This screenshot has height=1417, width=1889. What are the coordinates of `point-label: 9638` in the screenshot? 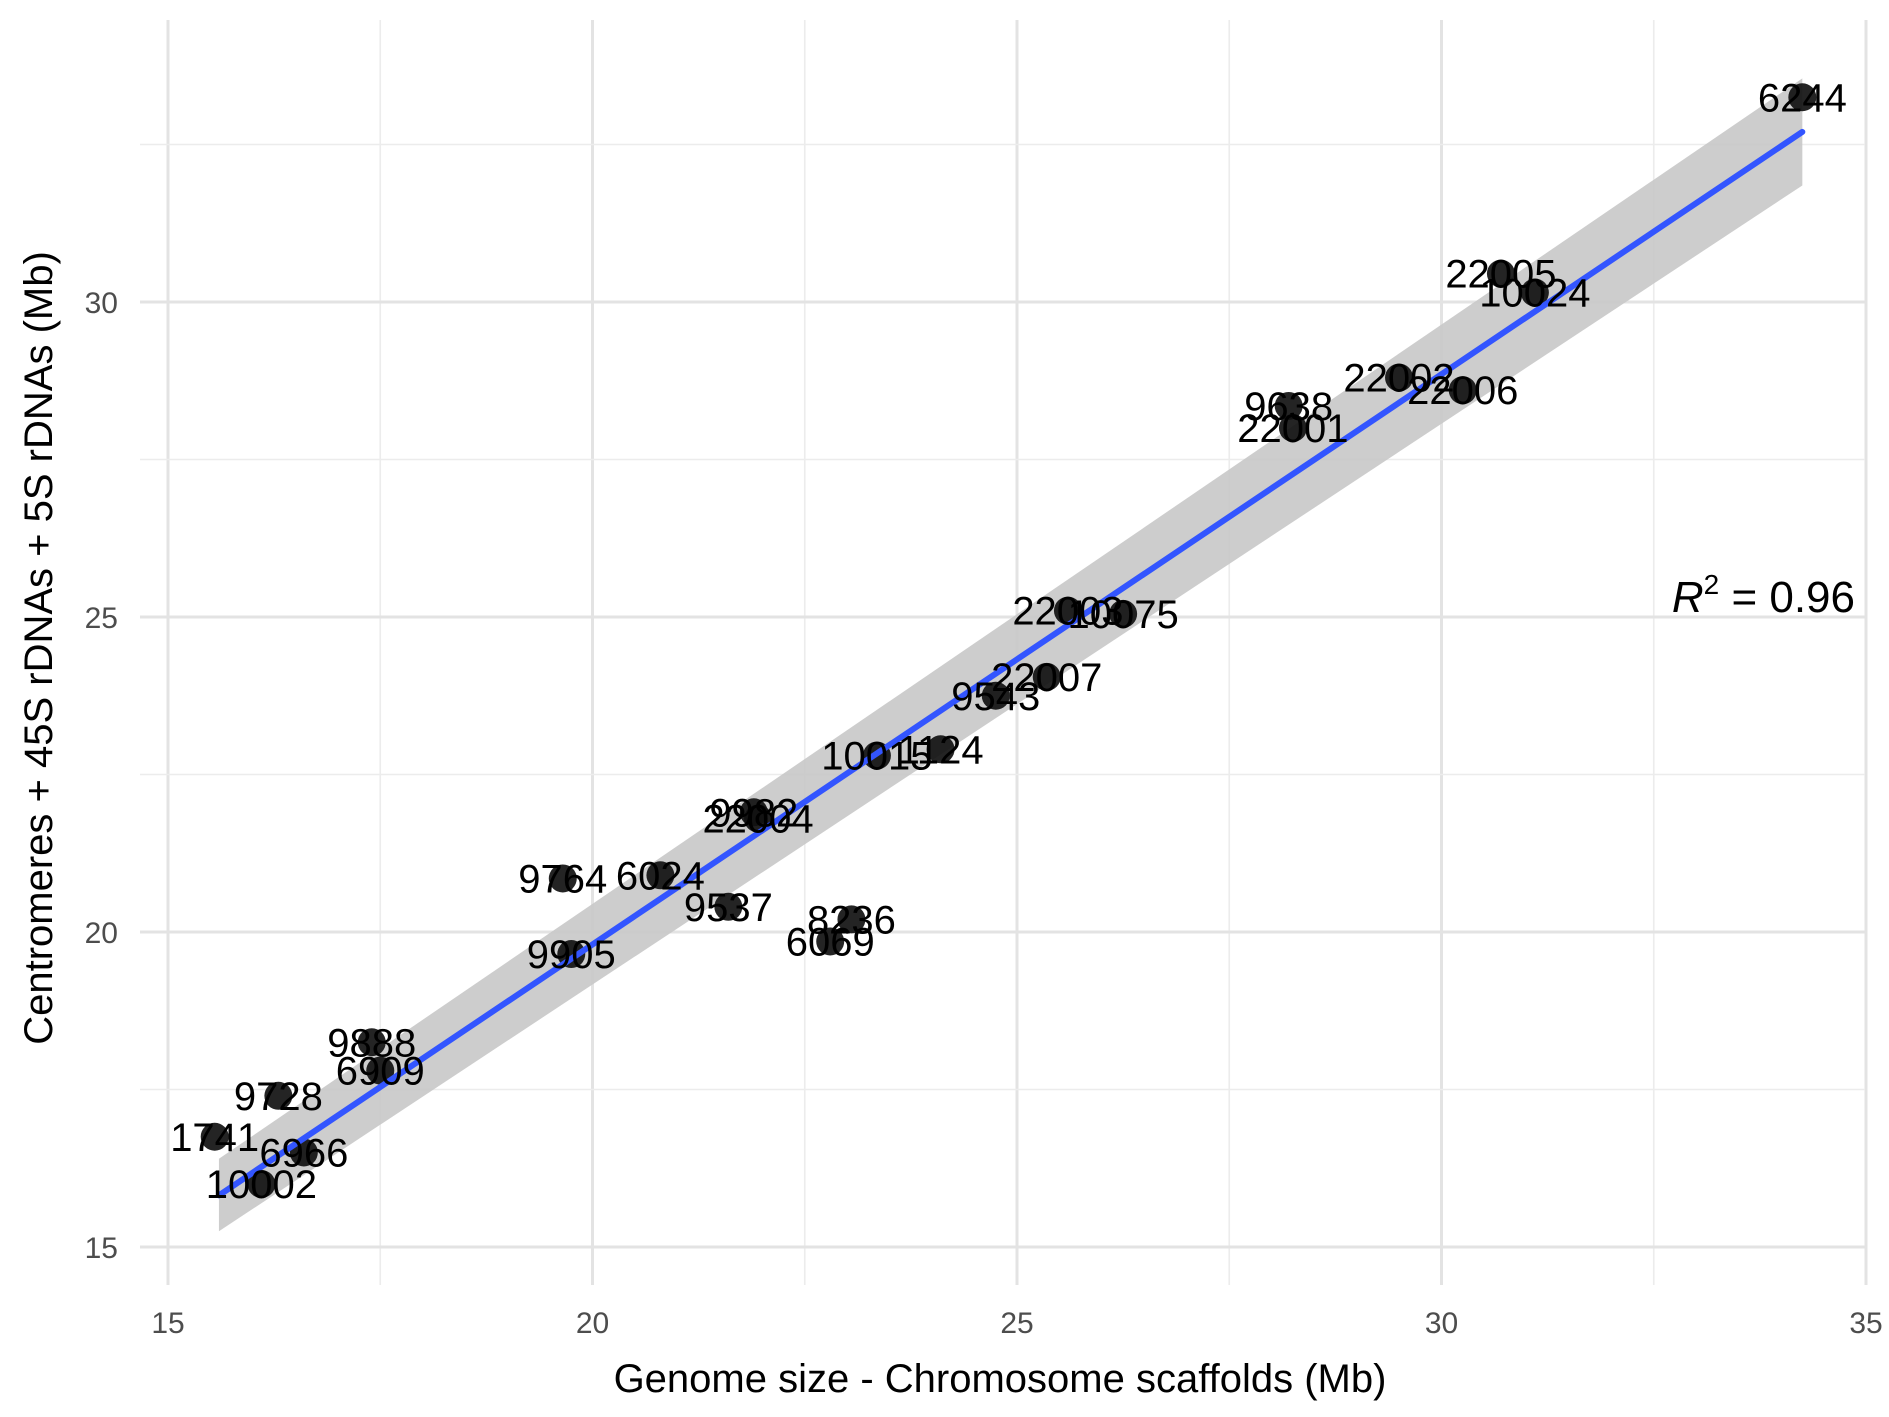 It's located at (1288, 407).